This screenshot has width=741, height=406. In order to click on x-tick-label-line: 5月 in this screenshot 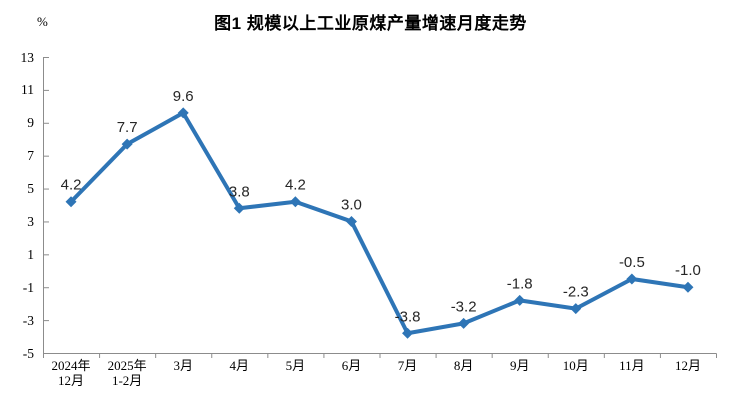, I will do `click(295, 365)`.